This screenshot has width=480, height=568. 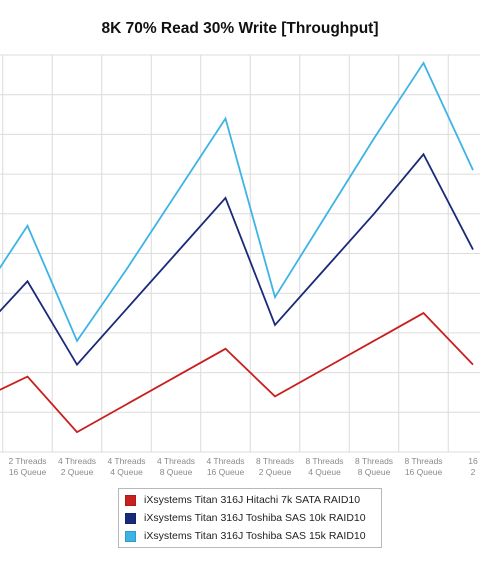 What do you see at coordinates (27, 461) in the screenshot?
I see `x-tick-label: 2 Threads` at bounding box center [27, 461].